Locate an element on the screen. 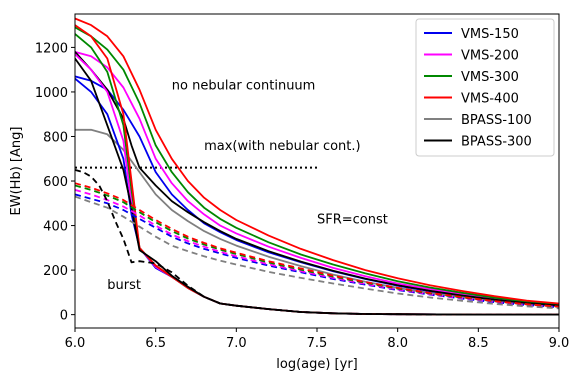 This screenshot has width=574, height=372. x-tick-label: 6.5 is located at coordinates (155, 343).